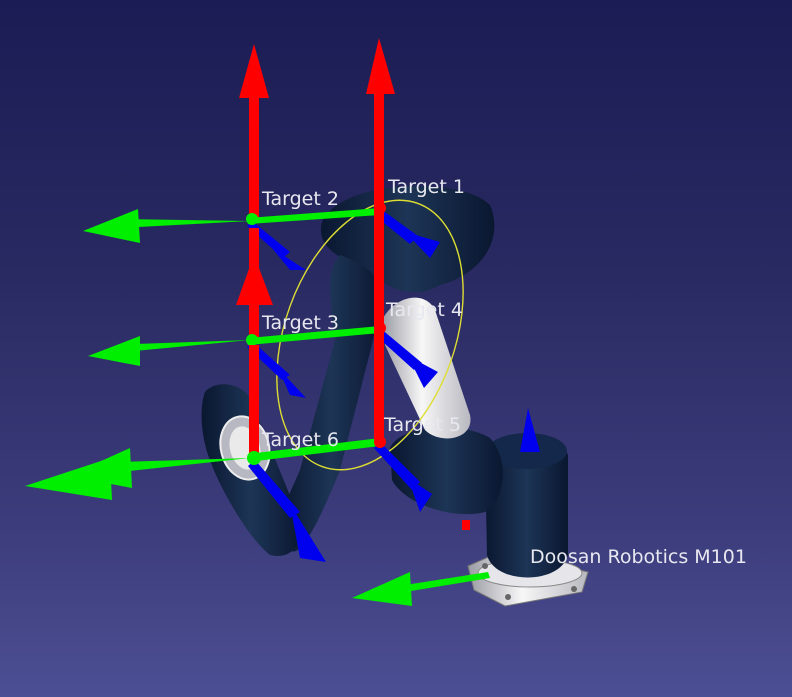  What do you see at coordinates (526, 493) in the screenshot?
I see `robot-shoulder` at bounding box center [526, 493].